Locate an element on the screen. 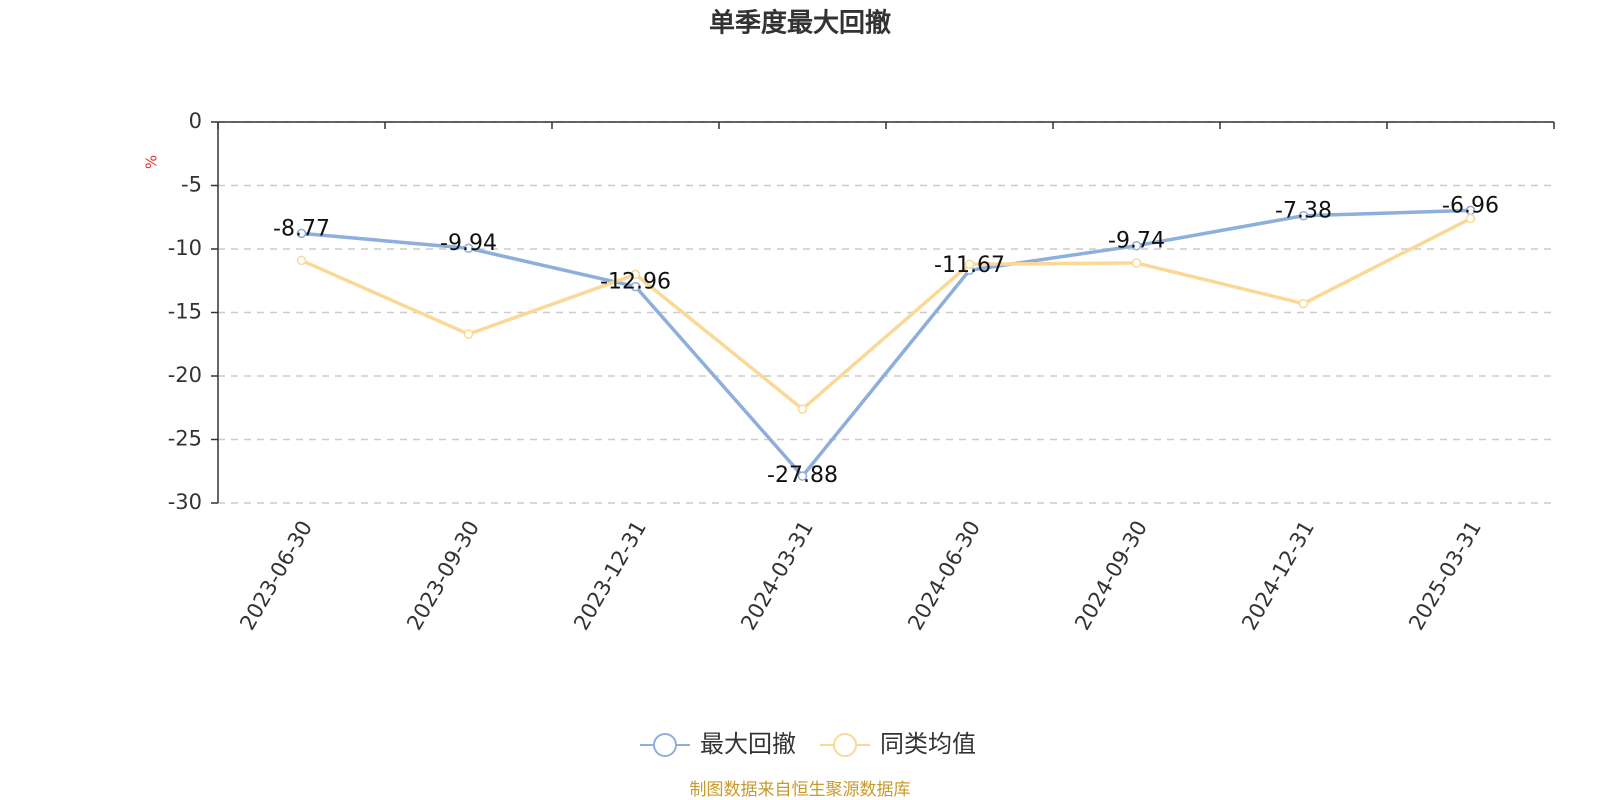 The image size is (1600, 800). value-label: -27.88 is located at coordinates (802, 475).